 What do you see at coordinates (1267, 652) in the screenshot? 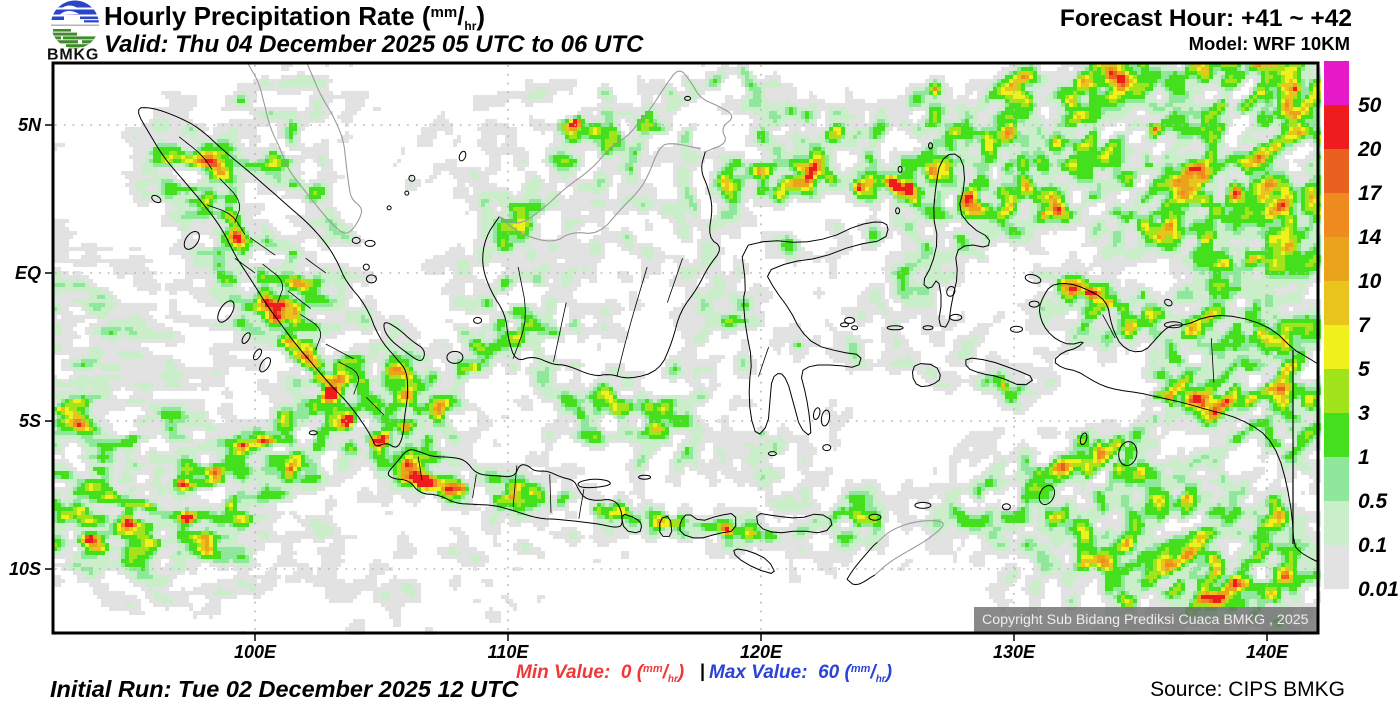
I see `svg-text: 140E` at bounding box center [1267, 652].